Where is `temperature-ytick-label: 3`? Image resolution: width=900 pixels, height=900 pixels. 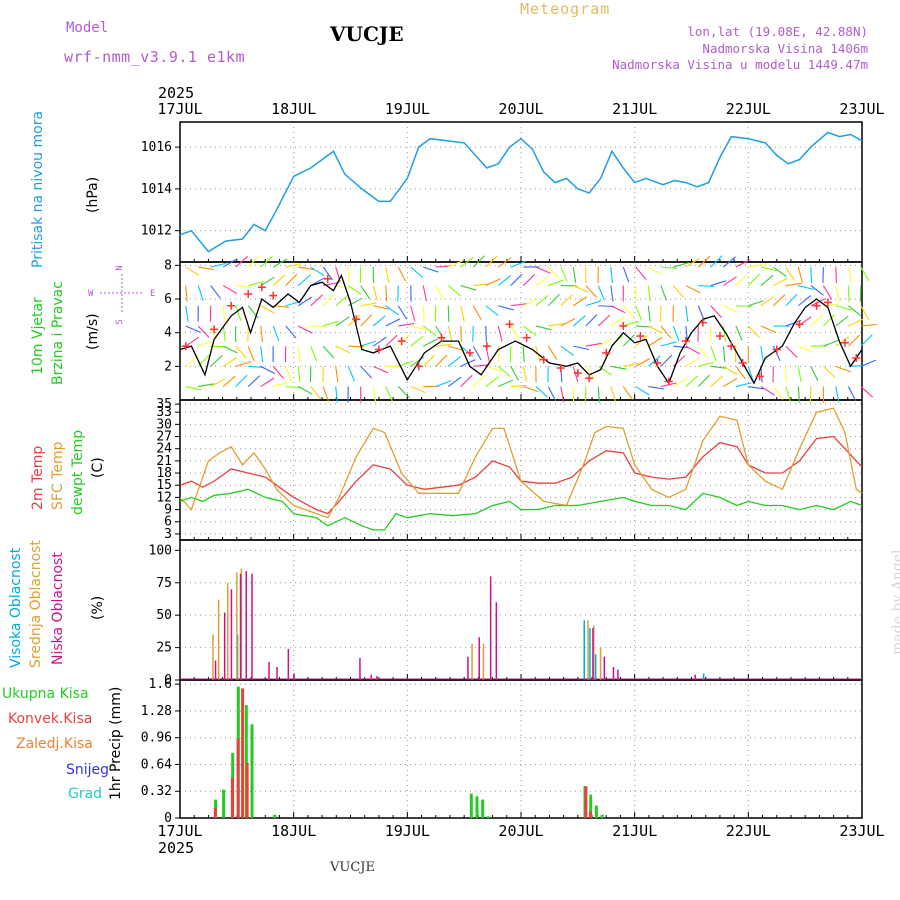
temperature-ytick-label: 3 is located at coordinates (168, 534).